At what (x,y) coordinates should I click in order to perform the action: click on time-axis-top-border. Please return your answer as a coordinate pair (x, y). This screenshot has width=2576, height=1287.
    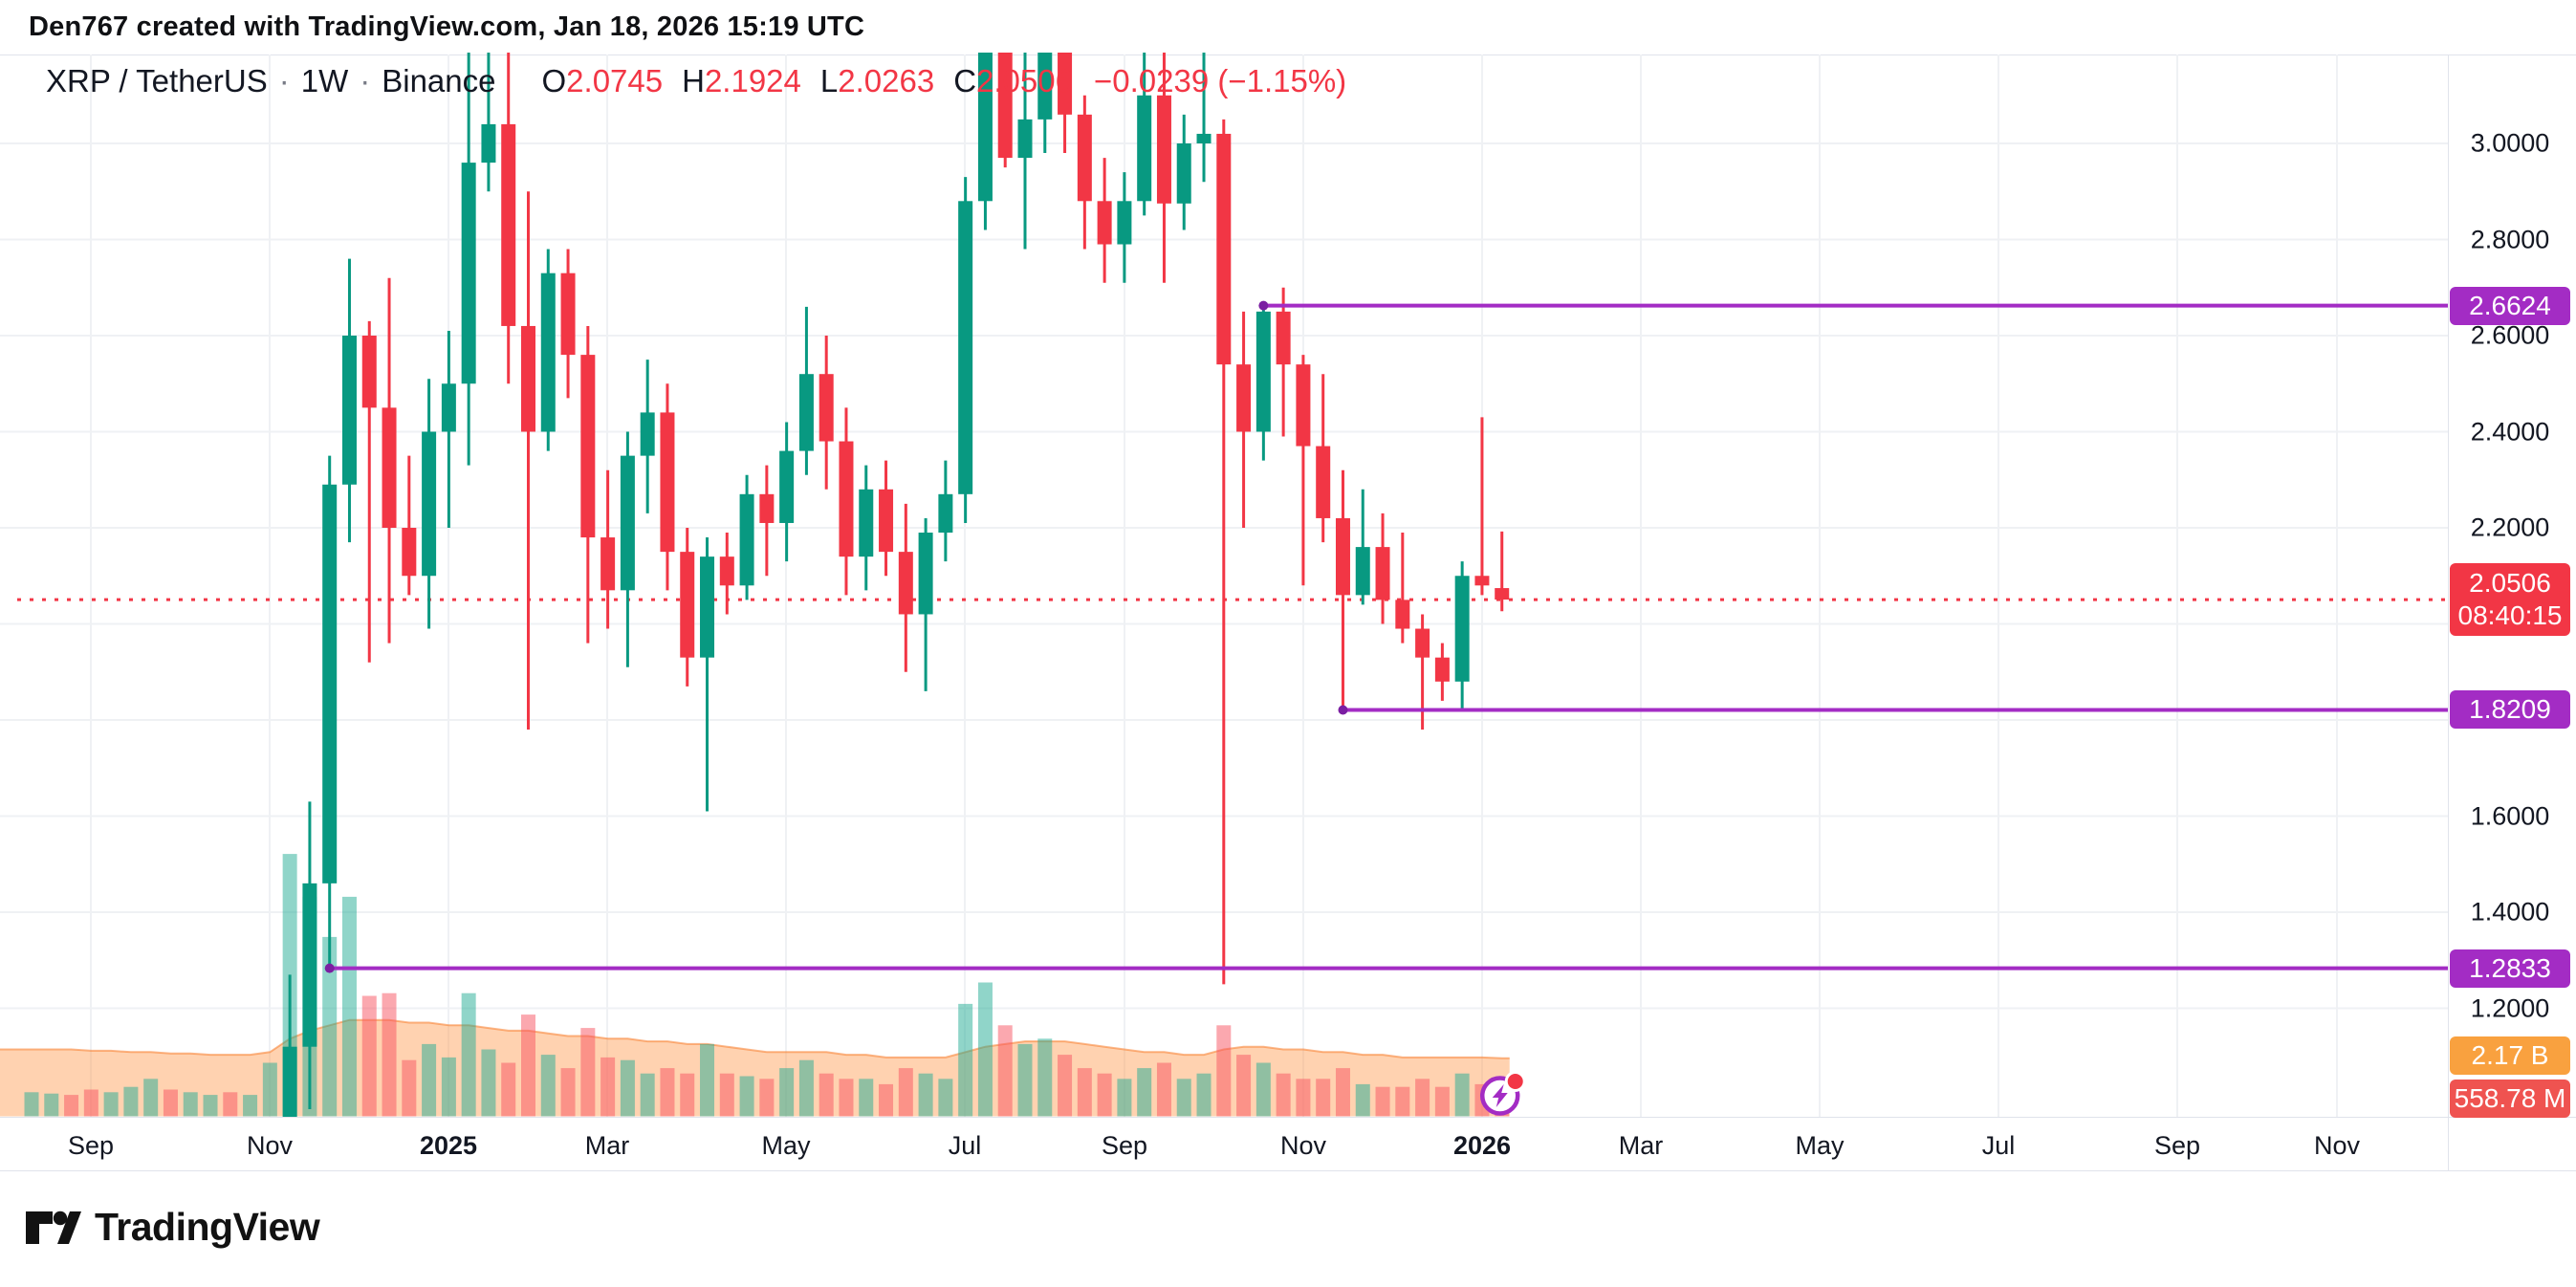
    Looking at the image, I should click on (1288, 1117).